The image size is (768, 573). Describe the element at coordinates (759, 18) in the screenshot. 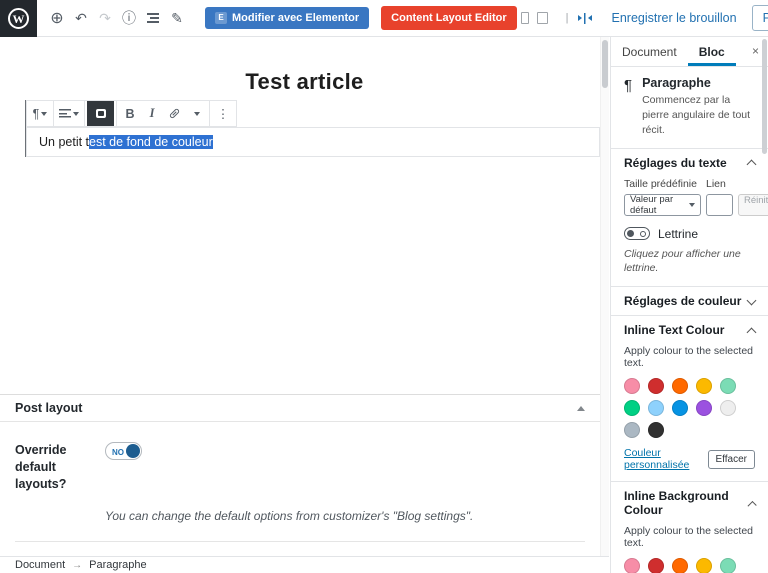

I see `preview-button: Prévisualiser` at that location.